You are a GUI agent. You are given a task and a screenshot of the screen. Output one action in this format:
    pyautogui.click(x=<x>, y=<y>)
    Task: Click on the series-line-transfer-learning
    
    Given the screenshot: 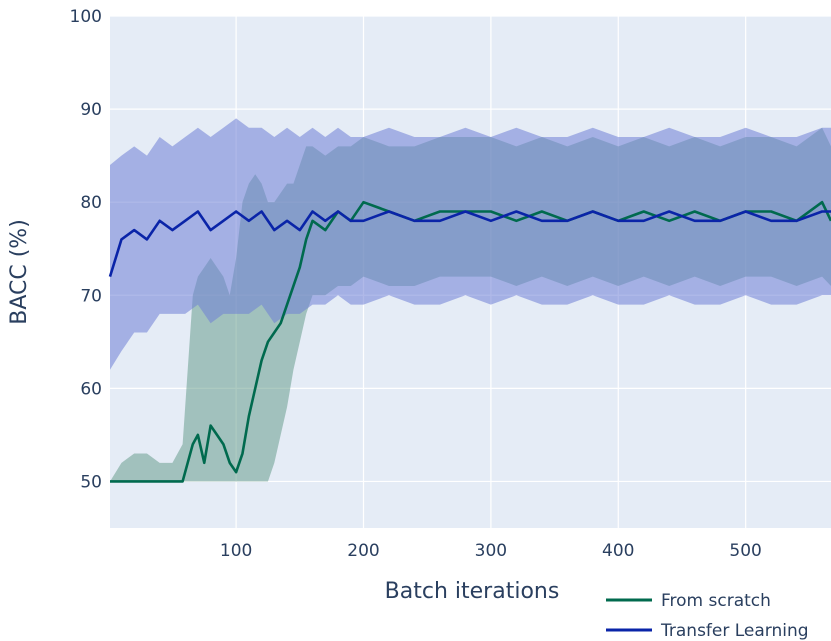 What is the action you would take?
    pyautogui.click(x=469, y=244)
    